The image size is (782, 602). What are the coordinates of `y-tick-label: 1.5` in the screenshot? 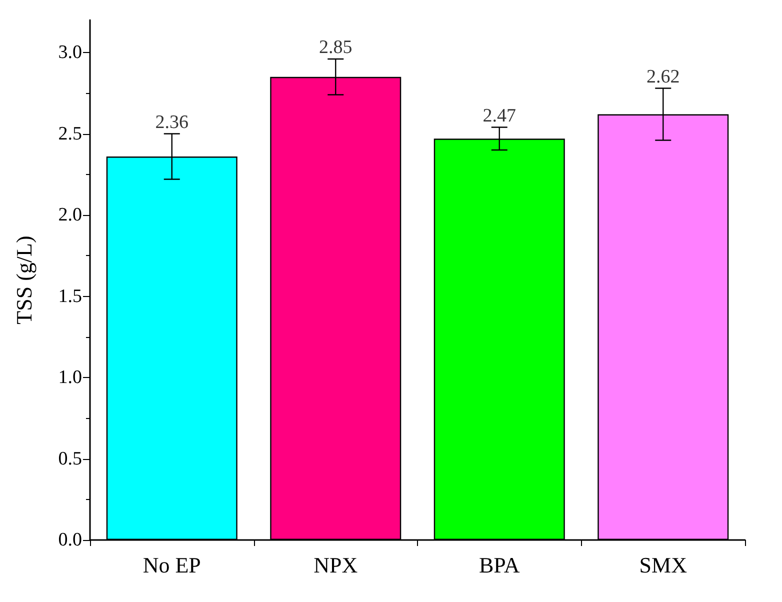 It's located at (70, 296).